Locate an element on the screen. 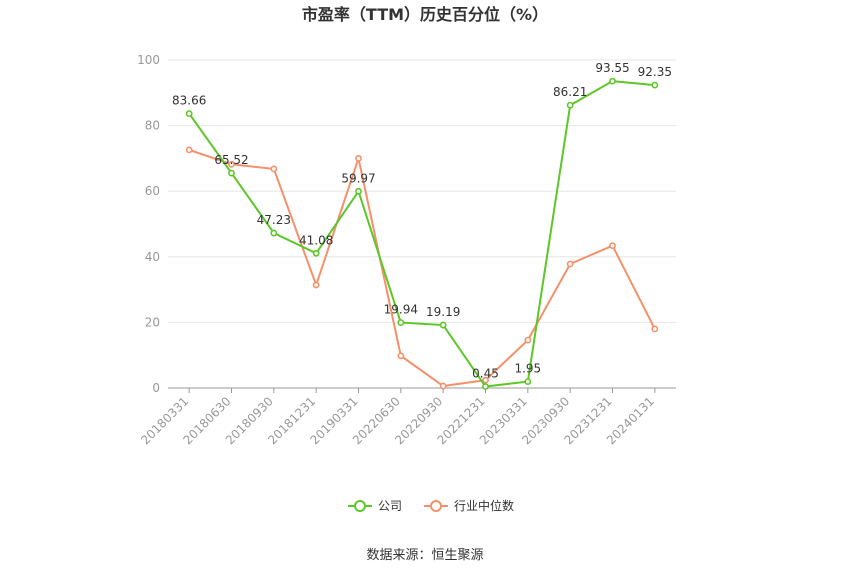  data-label: 47.23 is located at coordinates (274, 220).